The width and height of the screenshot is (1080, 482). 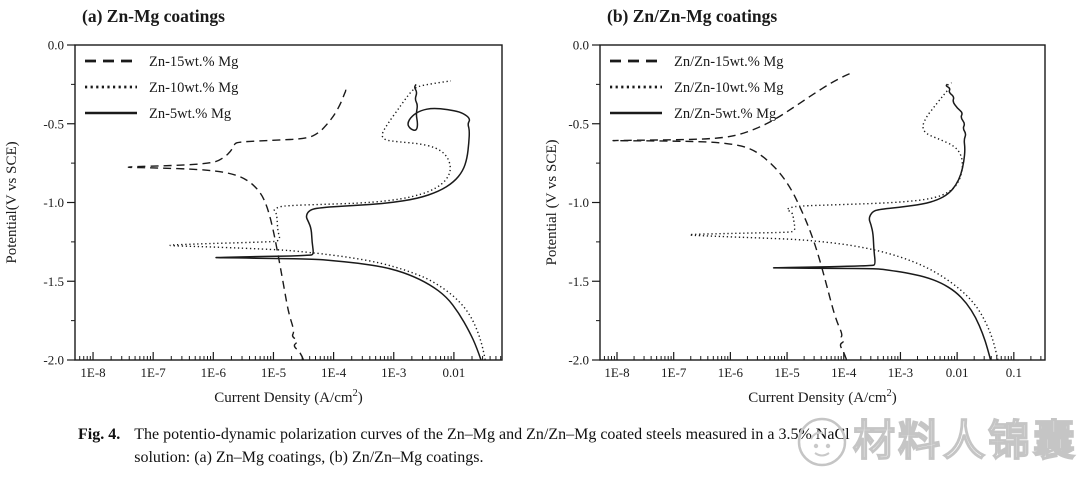 What do you see at coordinates (965, 442) in the screenshot?
I see `watermark-text: 材料人锦囊` at bounding box center [965, 442].